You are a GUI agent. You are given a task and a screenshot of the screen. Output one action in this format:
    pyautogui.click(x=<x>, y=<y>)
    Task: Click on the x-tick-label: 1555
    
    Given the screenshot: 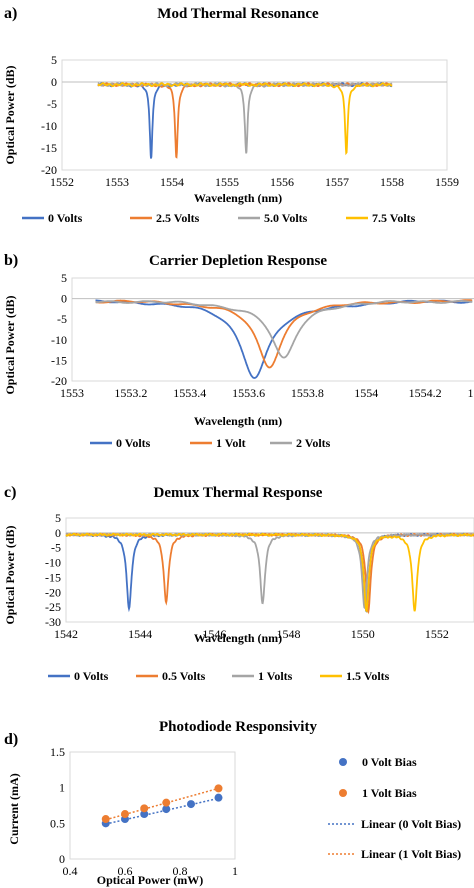 What is the action you would take?
    pyautogui.click(x=227, y=182)
    